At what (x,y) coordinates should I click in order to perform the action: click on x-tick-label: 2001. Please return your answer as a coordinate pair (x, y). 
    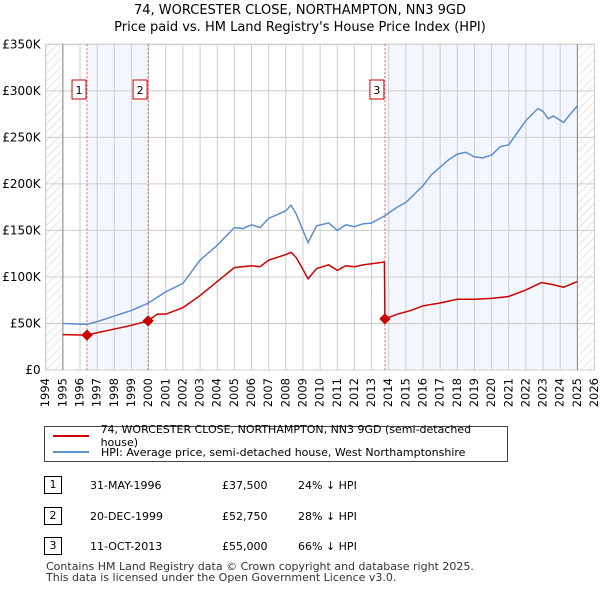
    Looking at the image, I should click on (165, 392).